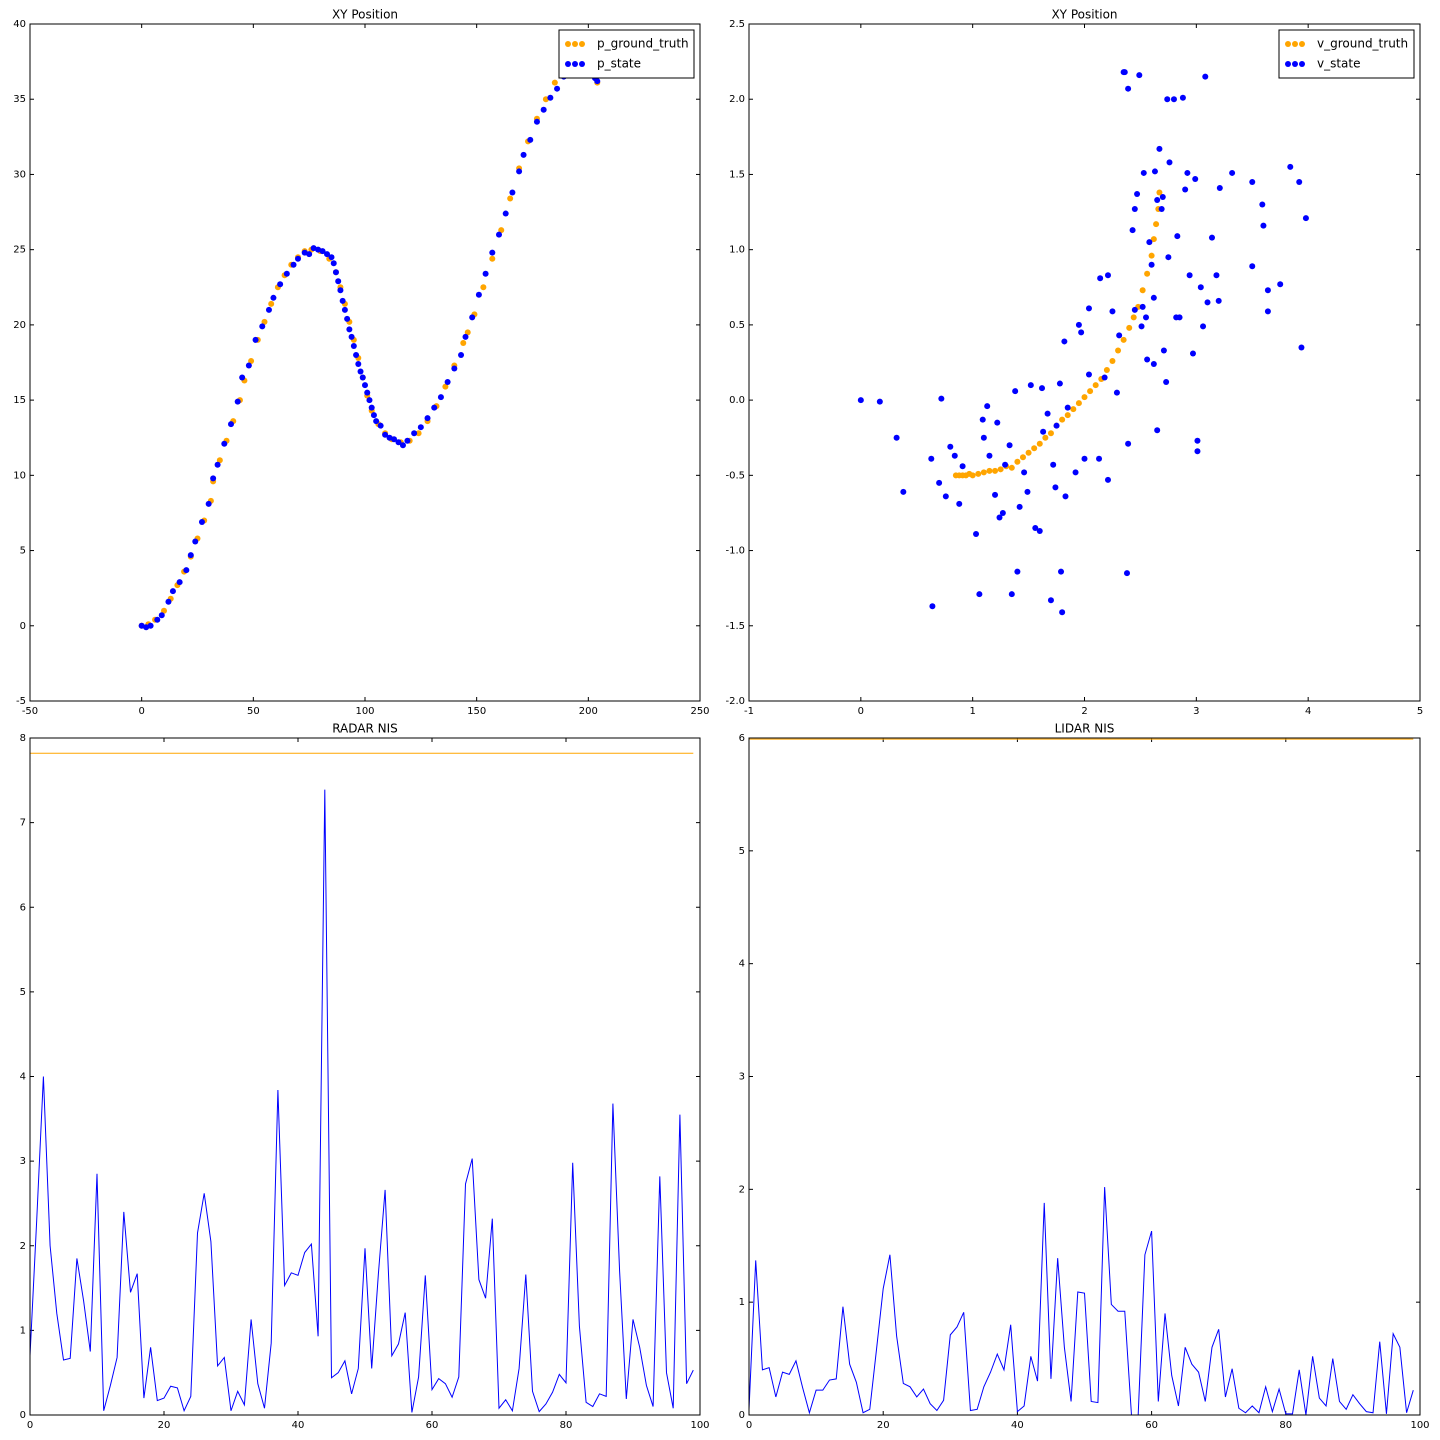 The height and width of the screenshot is (1440, 1440). What do you see at coordinates (1081, 1301) in the screenshot?
I see `data-line` at bounding box center [1081, 1301].